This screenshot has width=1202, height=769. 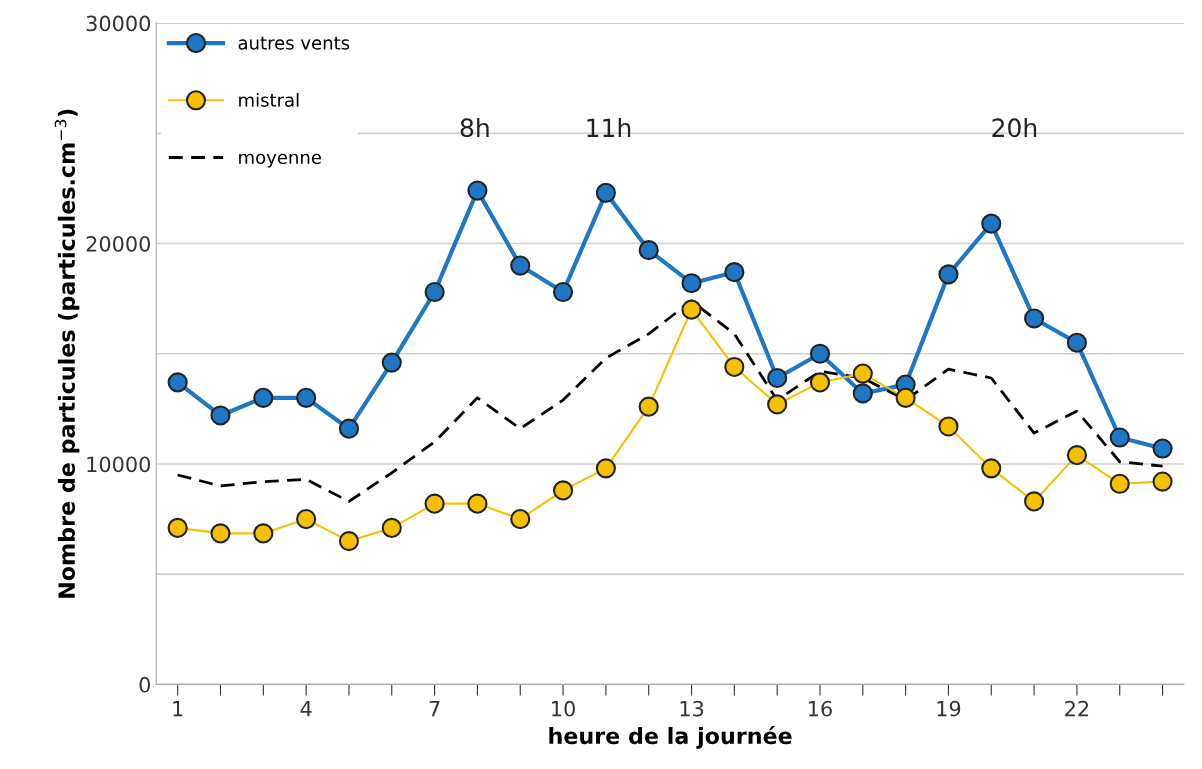 I want to click on legend-label: autres vents, so click(x=294, y=43).